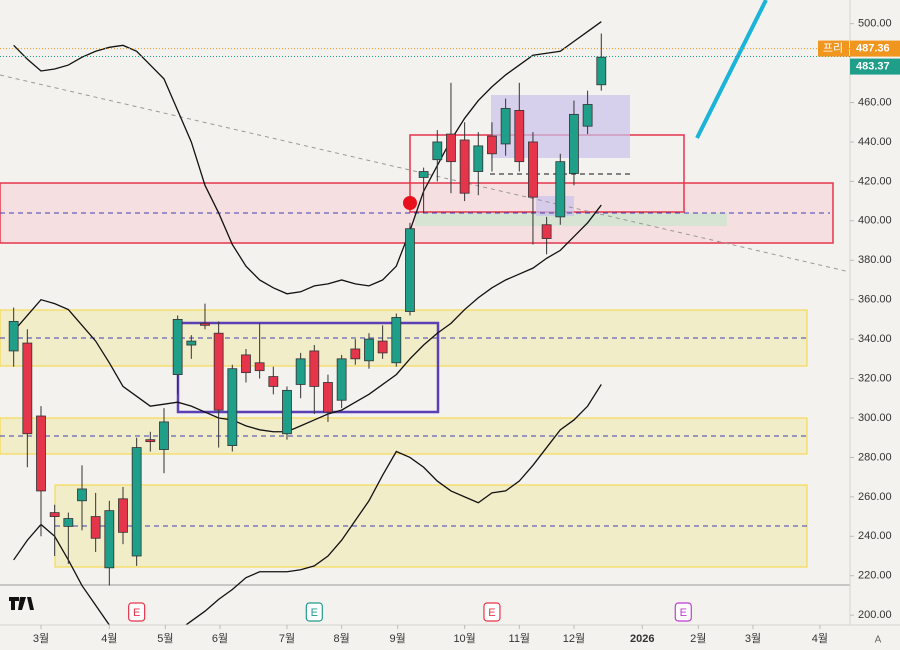  What do you see at coordinates (875, 378) in the screenshot?
I see `y-tick-label: 320.00` at bounding box center [875, 378].